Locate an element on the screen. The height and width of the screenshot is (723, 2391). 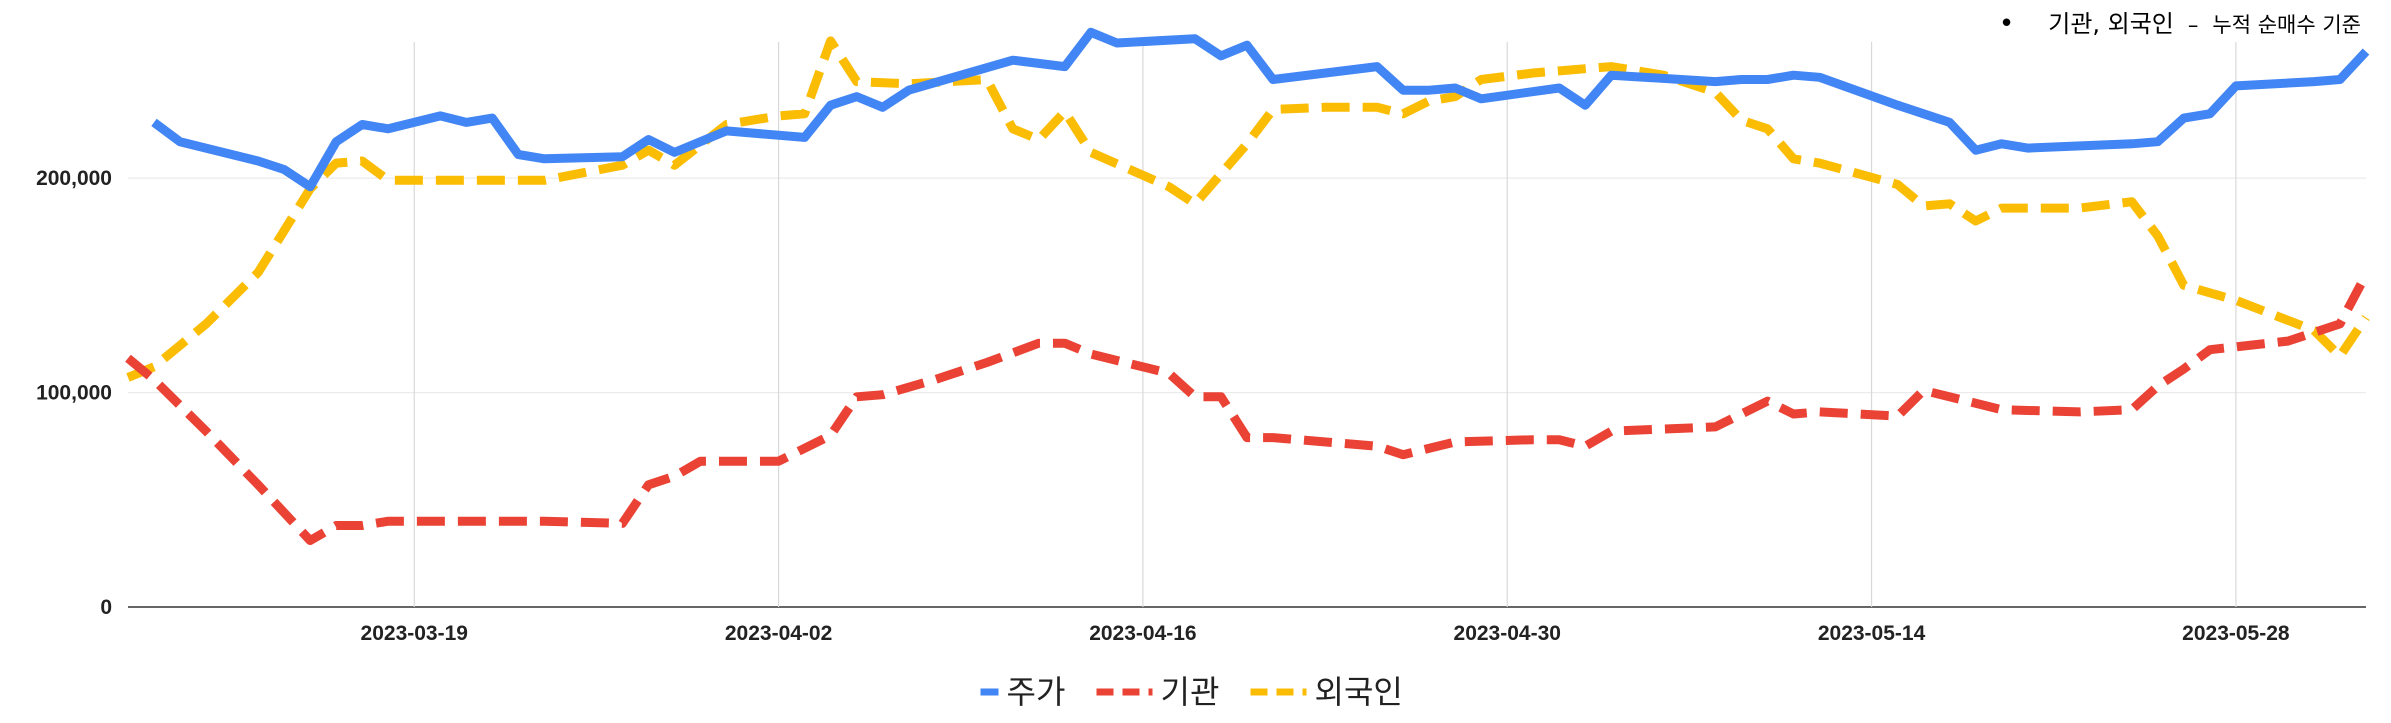
x-tick-label: 2023-03-19 is located at coordinates (414, 633).